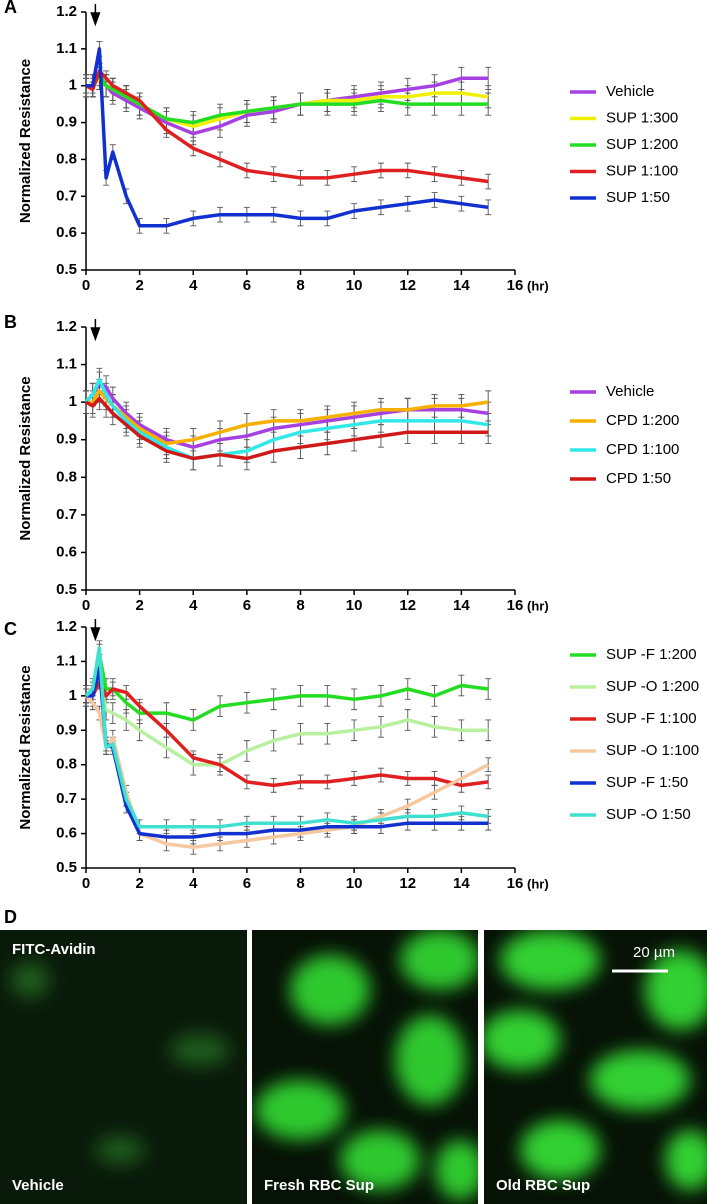  I want to click on legend-label: SUP 1:200, so click(642, 144).